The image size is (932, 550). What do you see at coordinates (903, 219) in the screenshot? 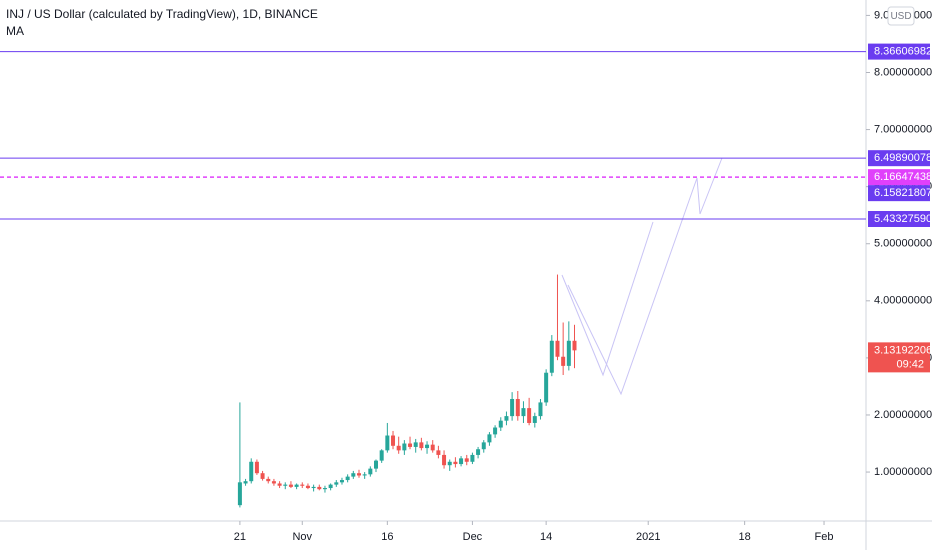
I see `price-label: 5.43327590` at bounding box center [903, 219].